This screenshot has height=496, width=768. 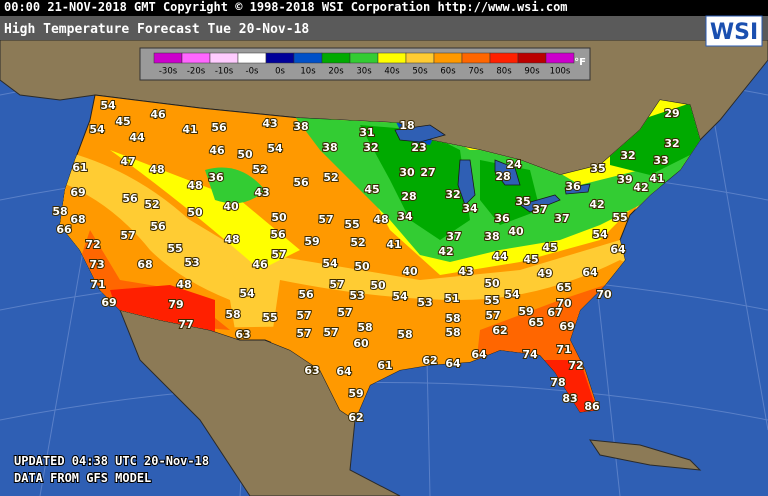 I want to click on logo-box, so click(x=734, y=31).